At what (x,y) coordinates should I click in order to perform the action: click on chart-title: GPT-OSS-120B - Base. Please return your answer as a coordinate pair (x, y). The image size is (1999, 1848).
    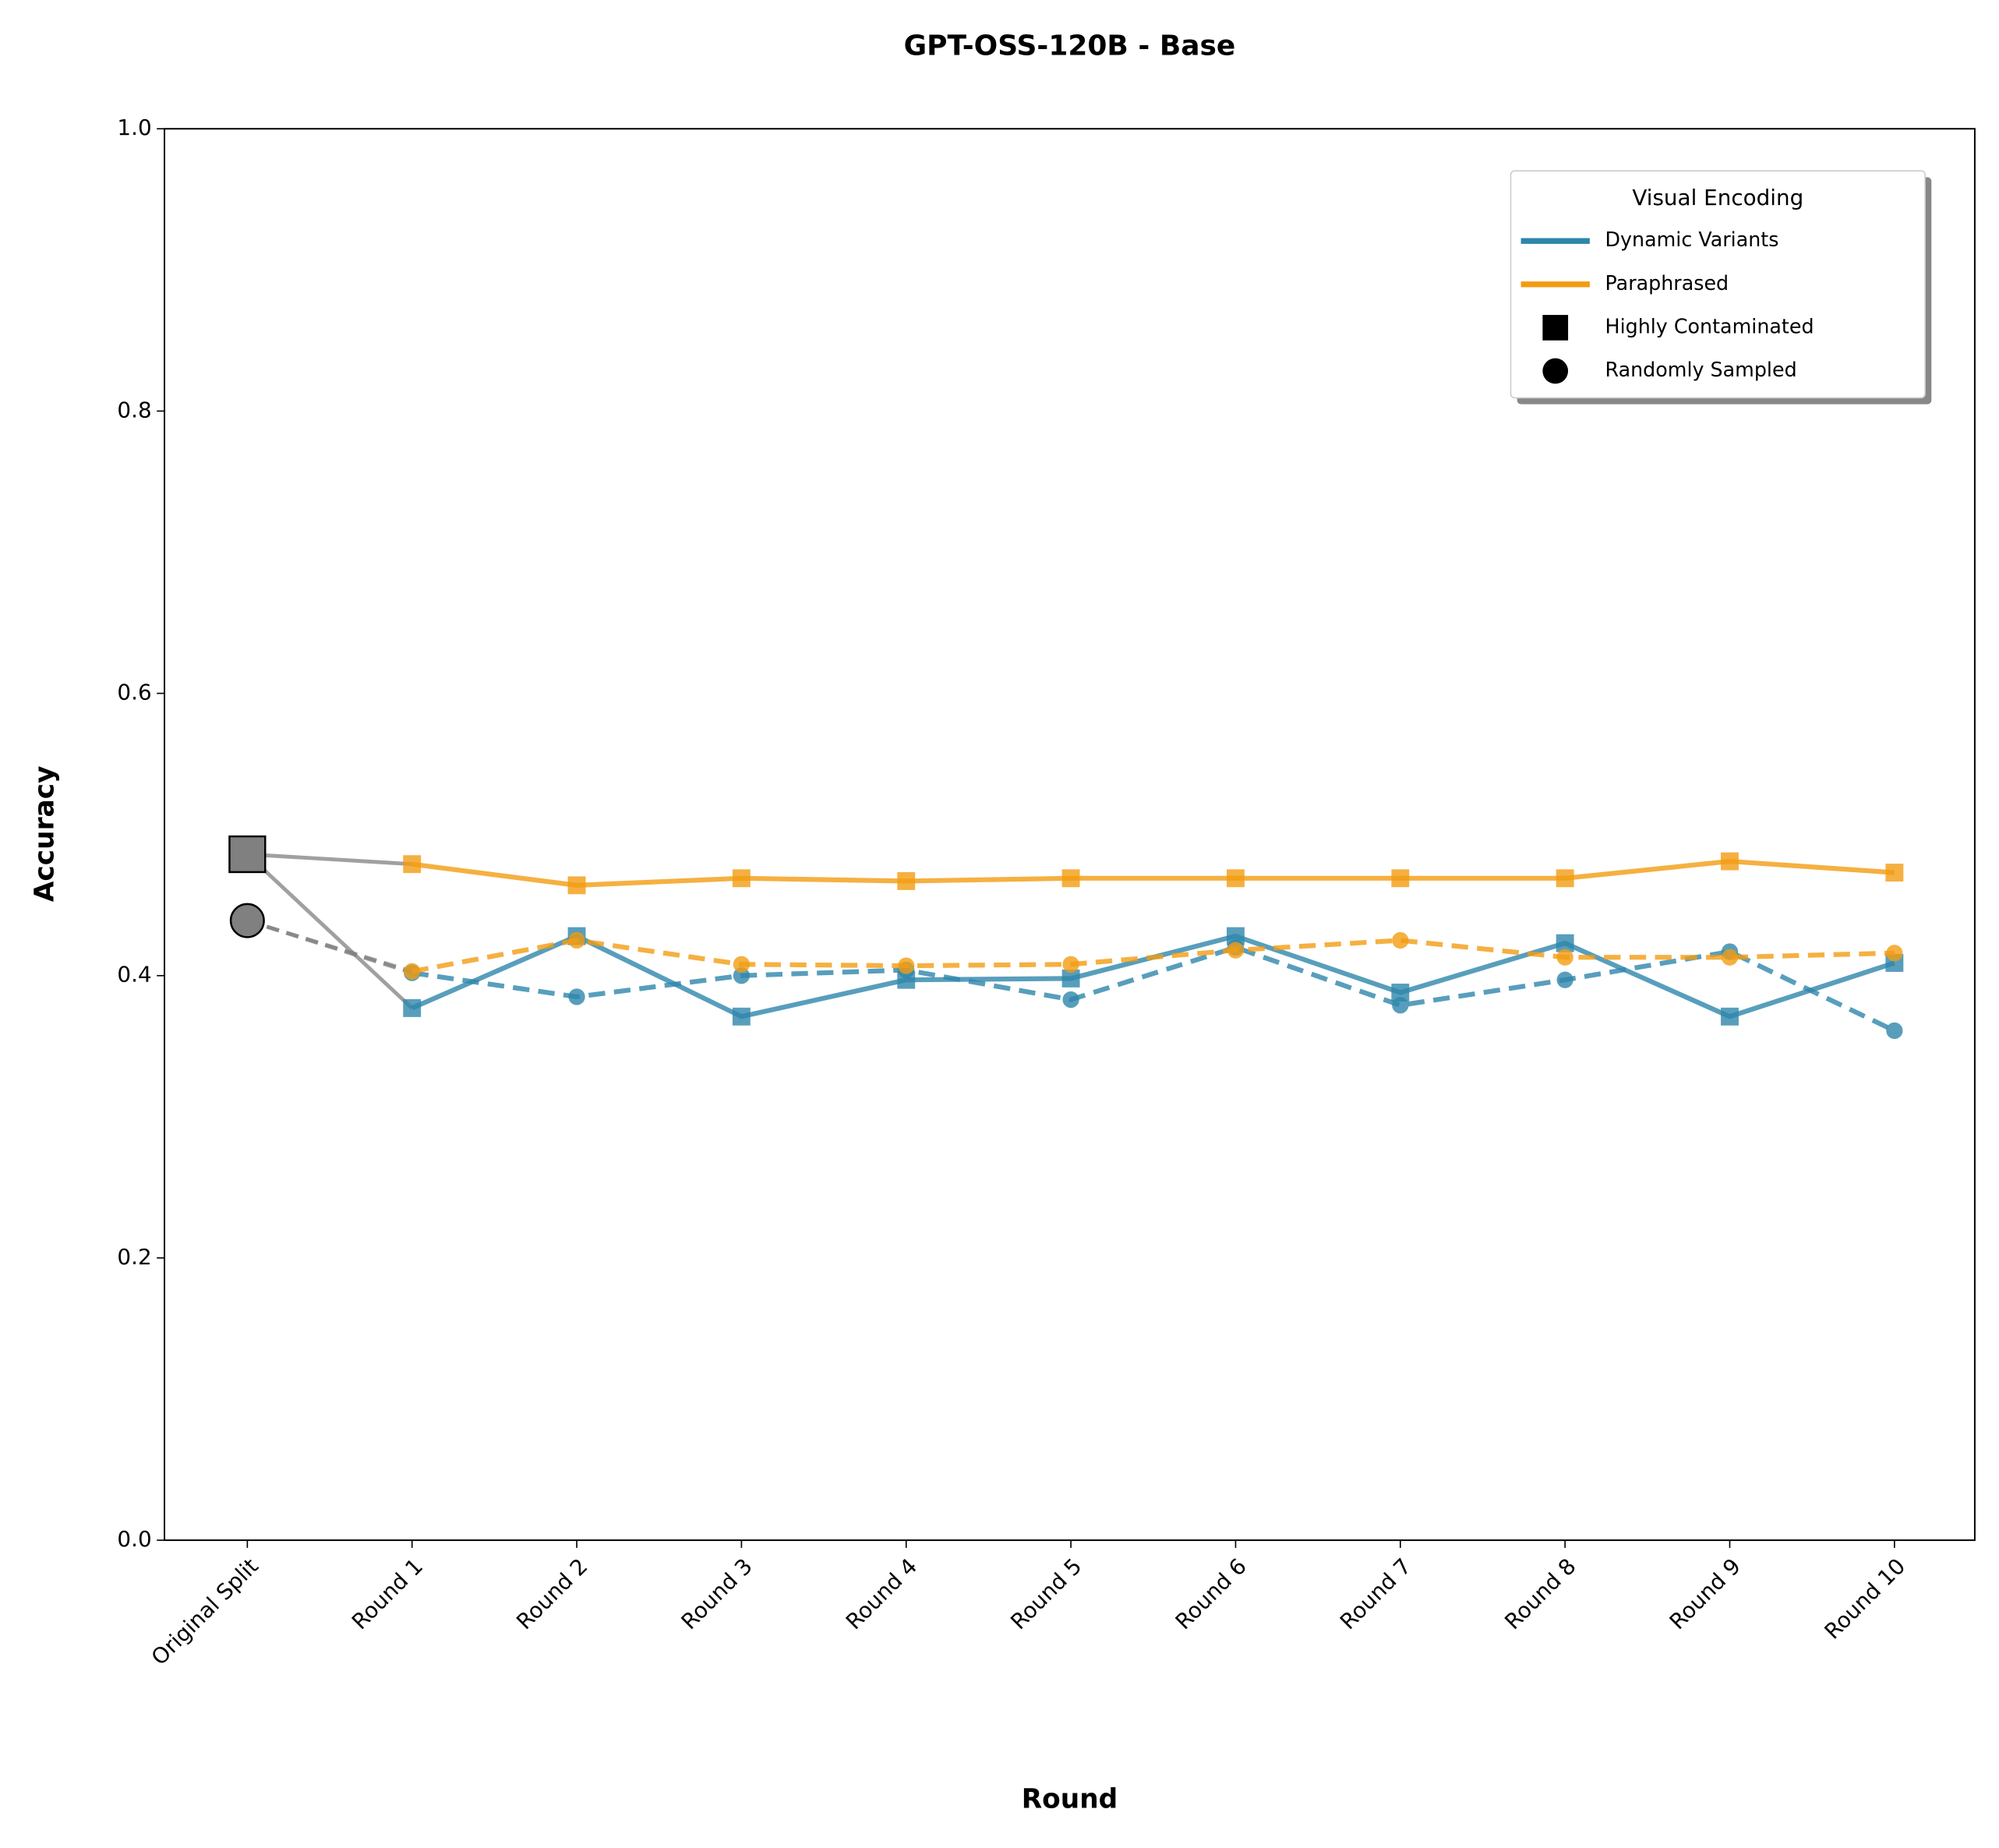
    Looking at the image, I should click on (1070, 46).